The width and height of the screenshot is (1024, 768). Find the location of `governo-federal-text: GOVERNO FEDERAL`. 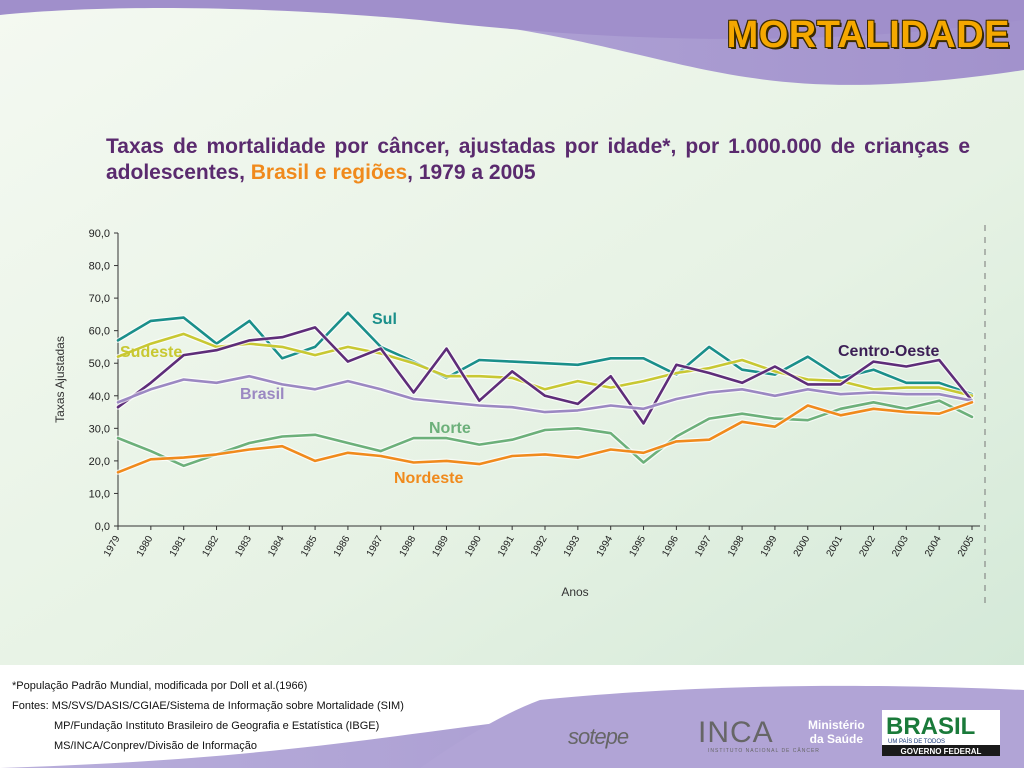

governo-federal-text: GOVERNO FEDERAL is located at coordinates (941, 751).